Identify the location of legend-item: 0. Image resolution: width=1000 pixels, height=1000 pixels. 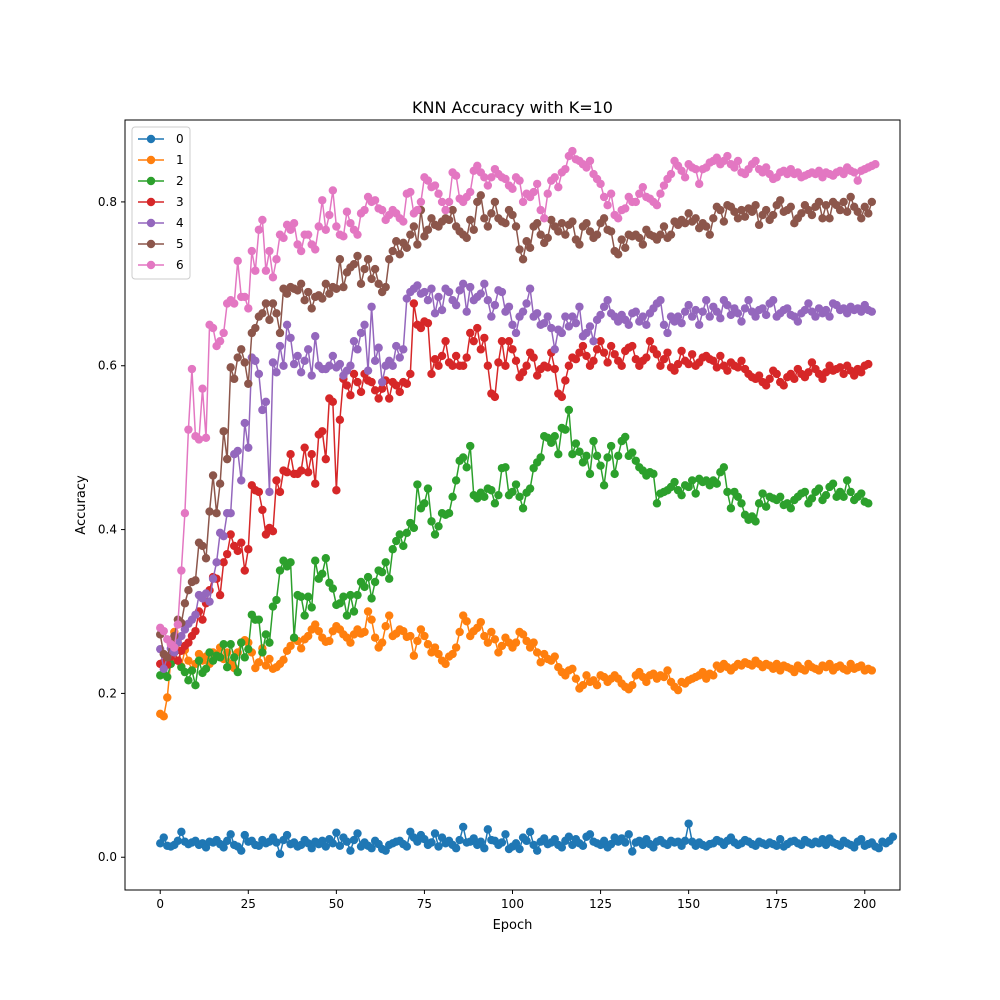
(161, 139).